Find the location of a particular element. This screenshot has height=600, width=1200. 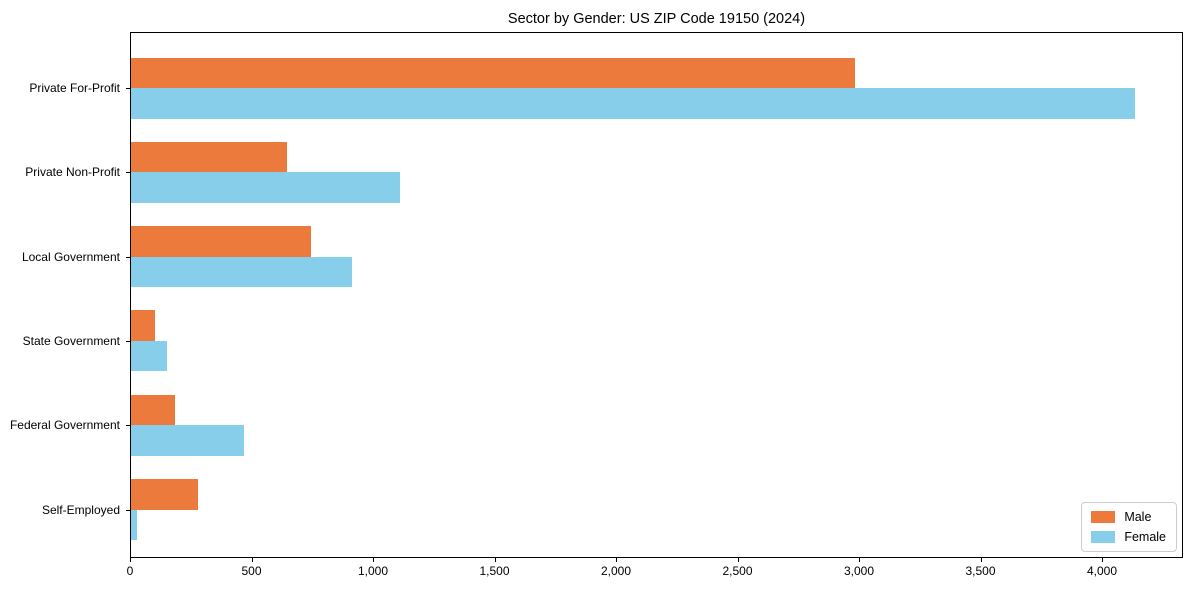

bar-male-local-government is located at coordinates (221, 241).